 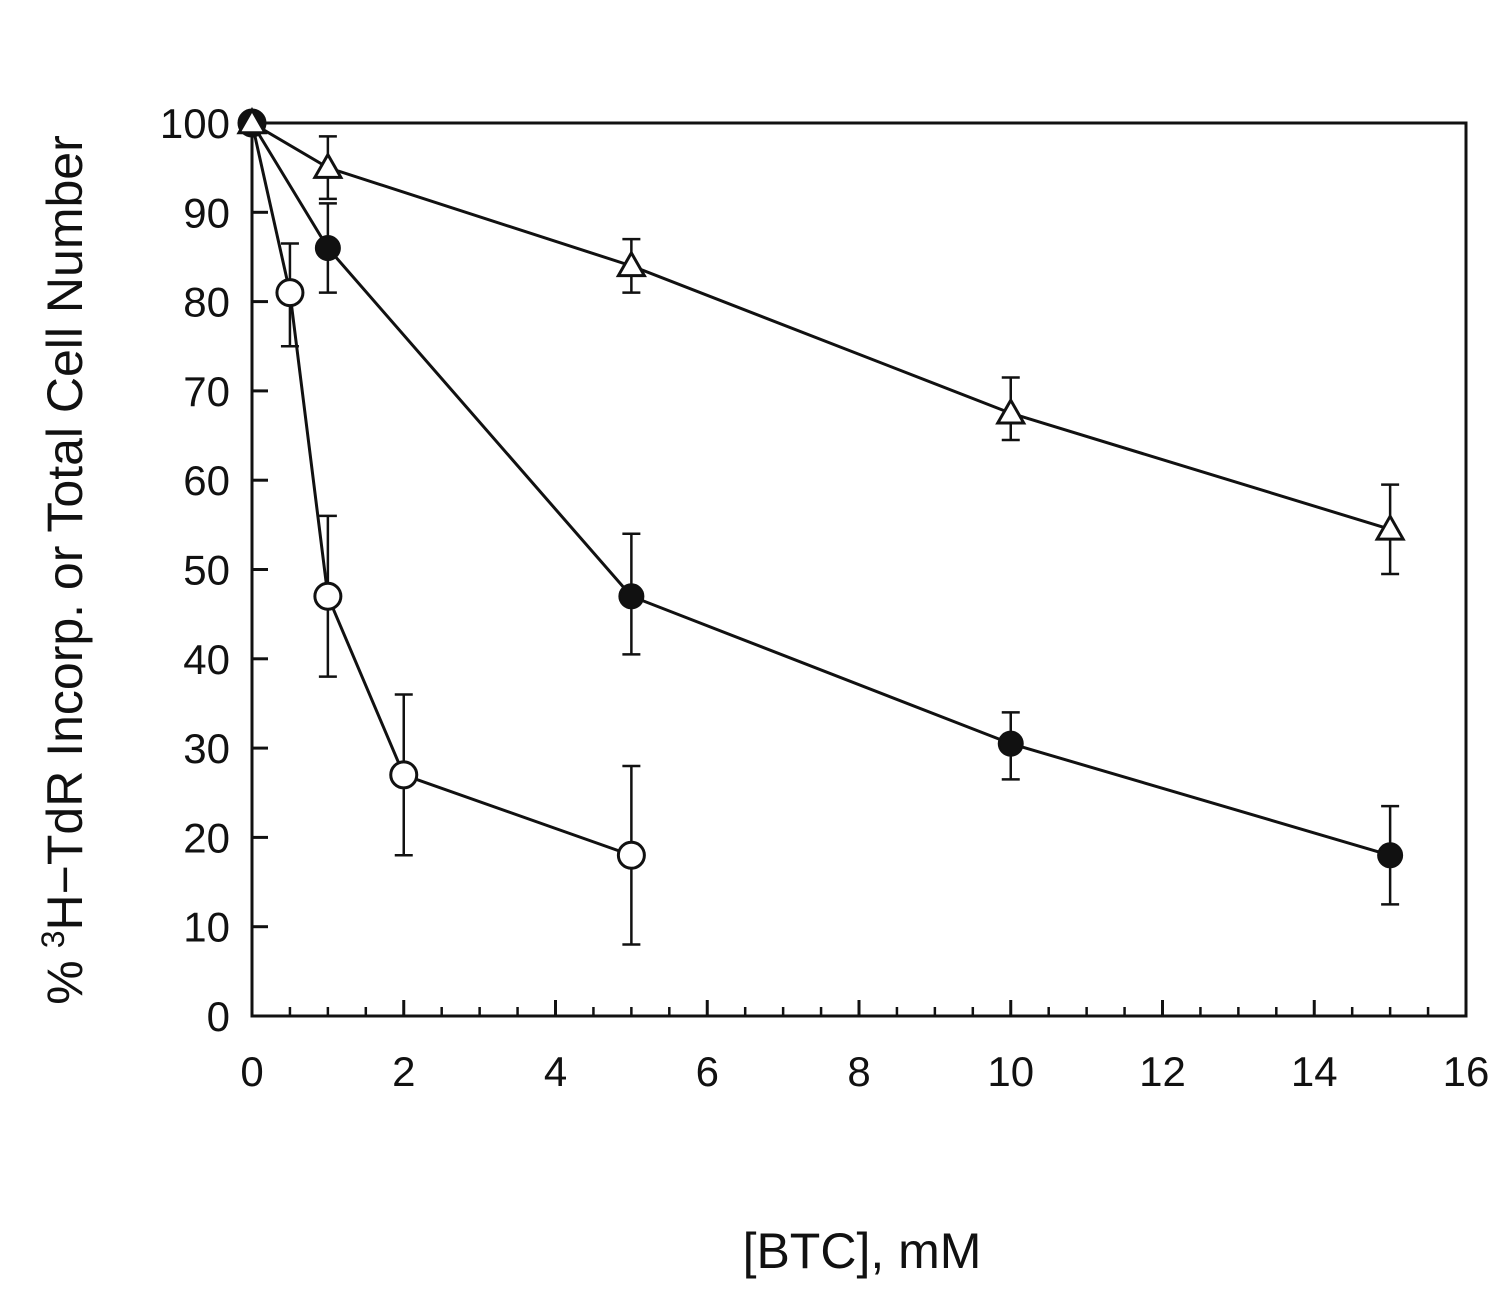 What do you see at coordinates (206, 480) in the screenshot?
I see `y-tick-label-6: 60` at bounding box center [206, 480].